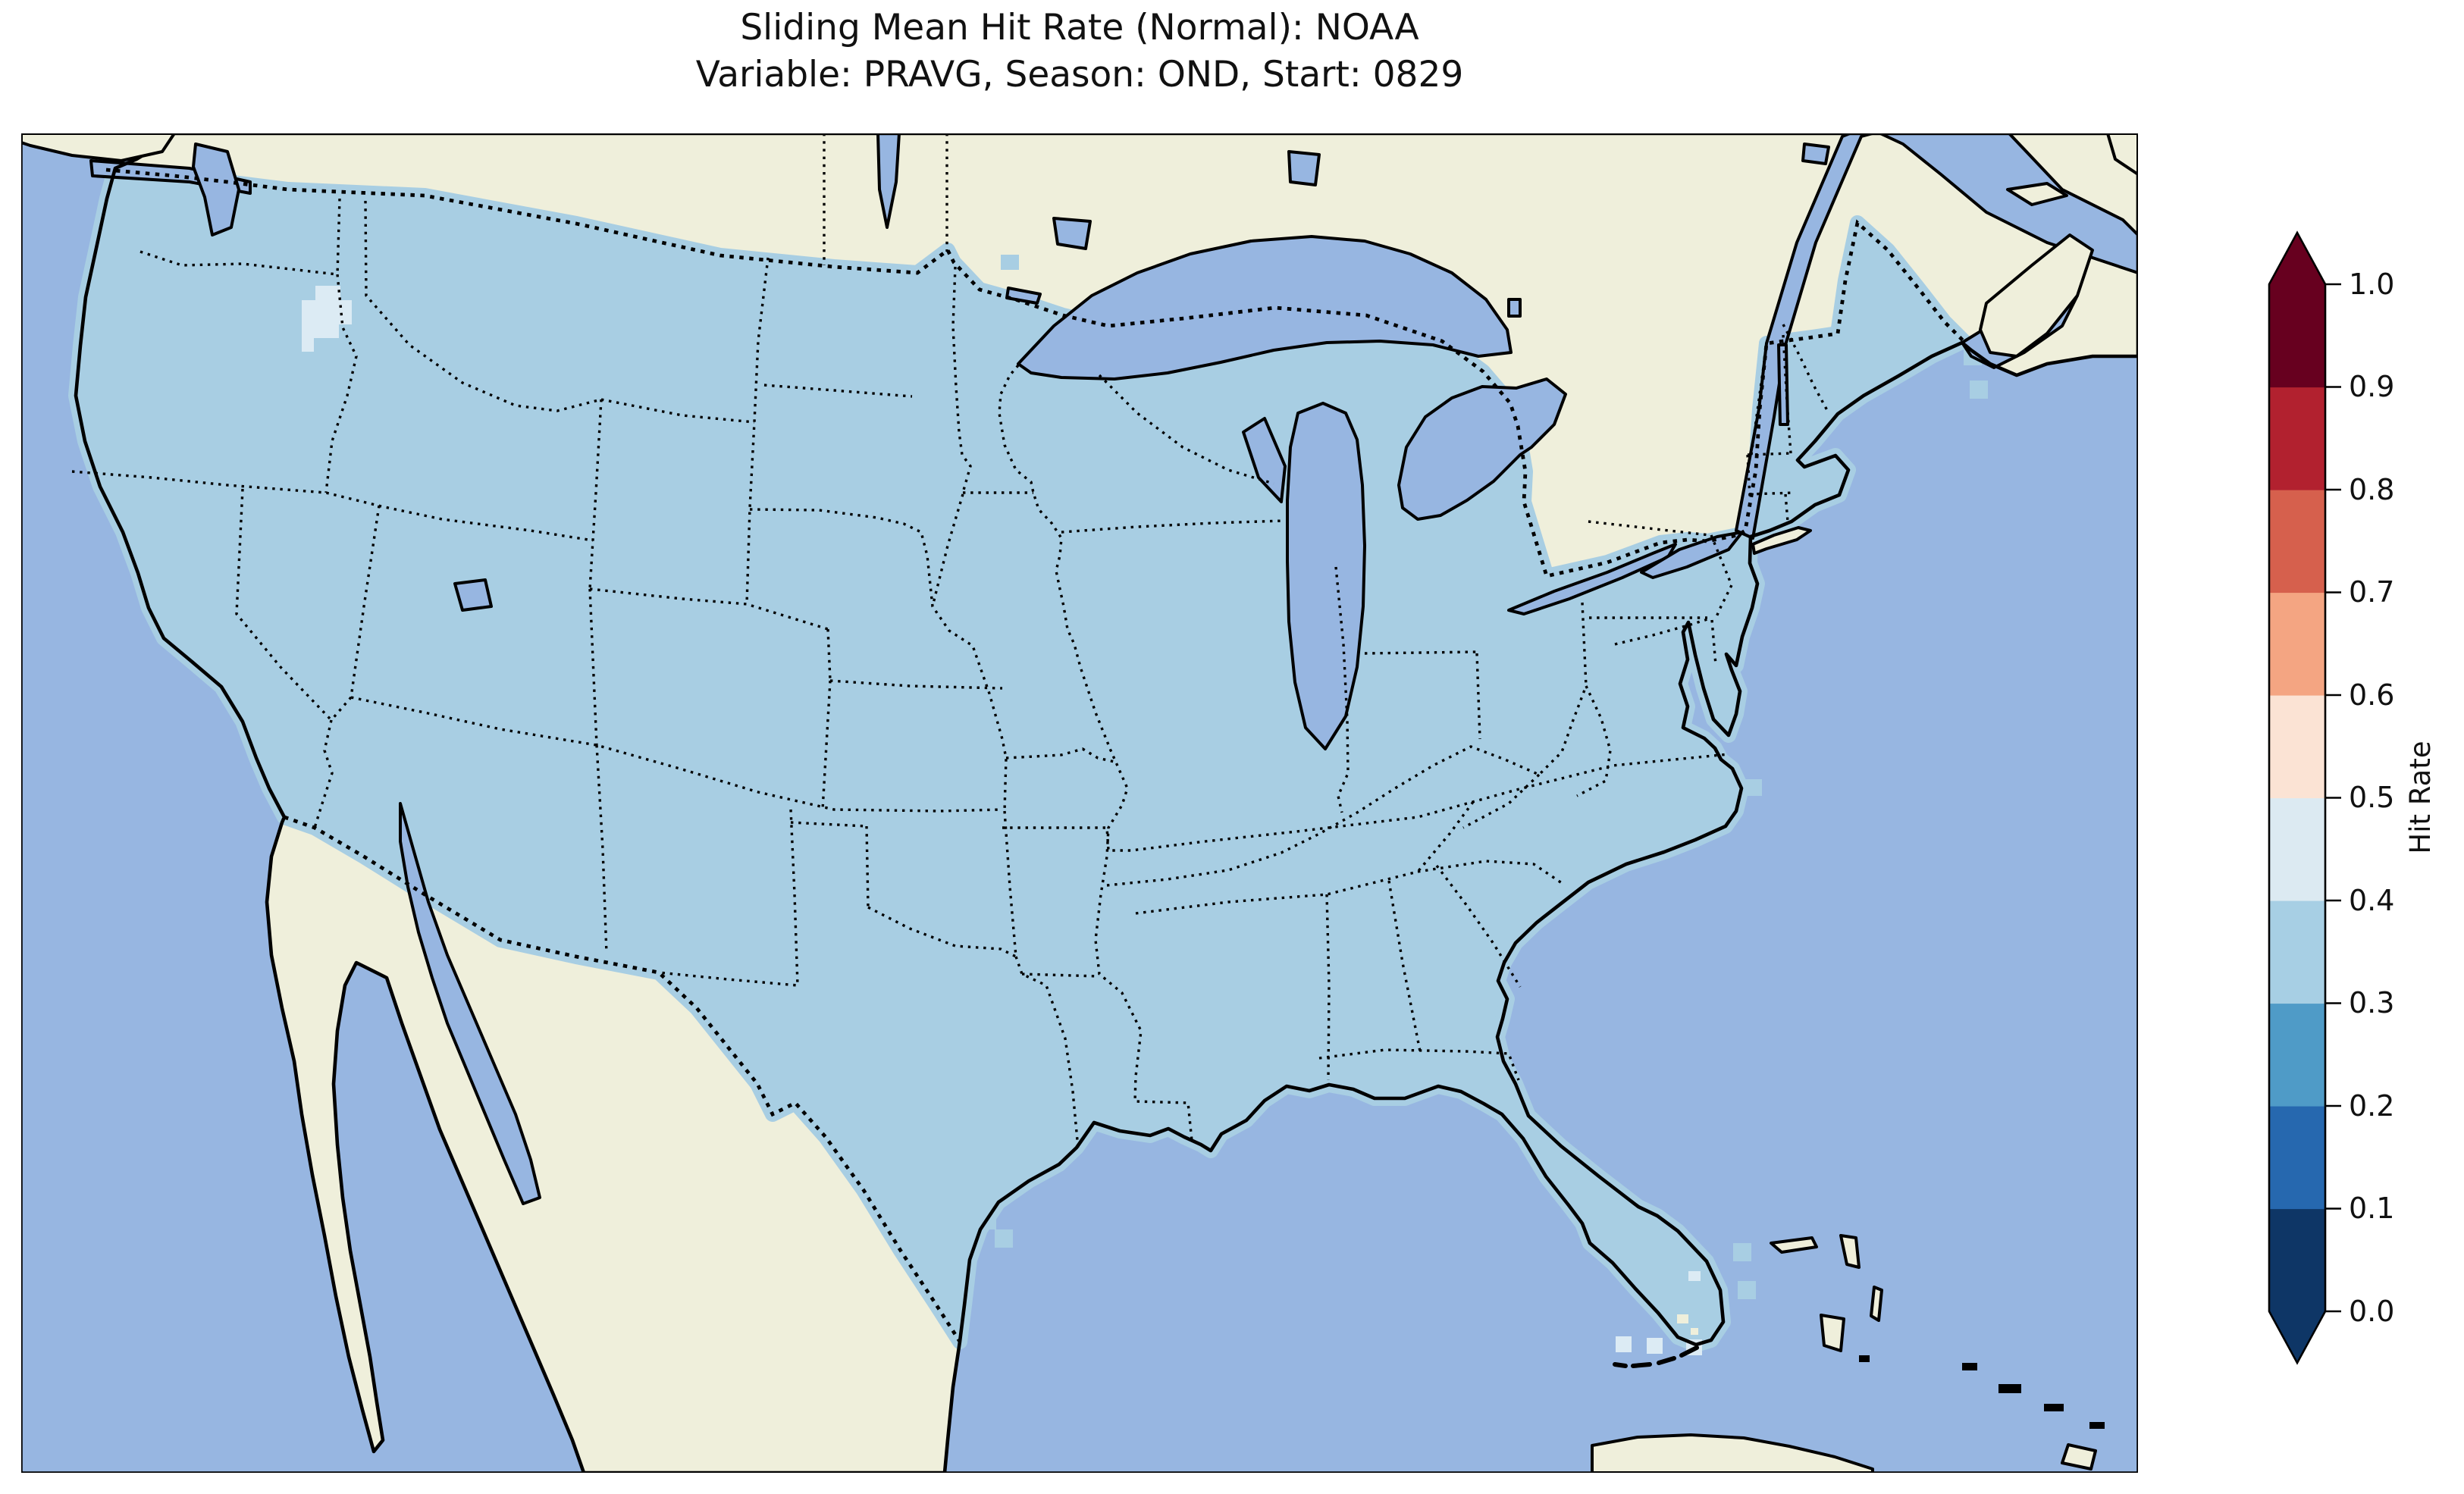 The height and width of the screenshot is (1494, 2464). What do you see at coordinates (1783, 384) in the screenshot?
I see `lake-champlain` at bounding box center [1783, 384].